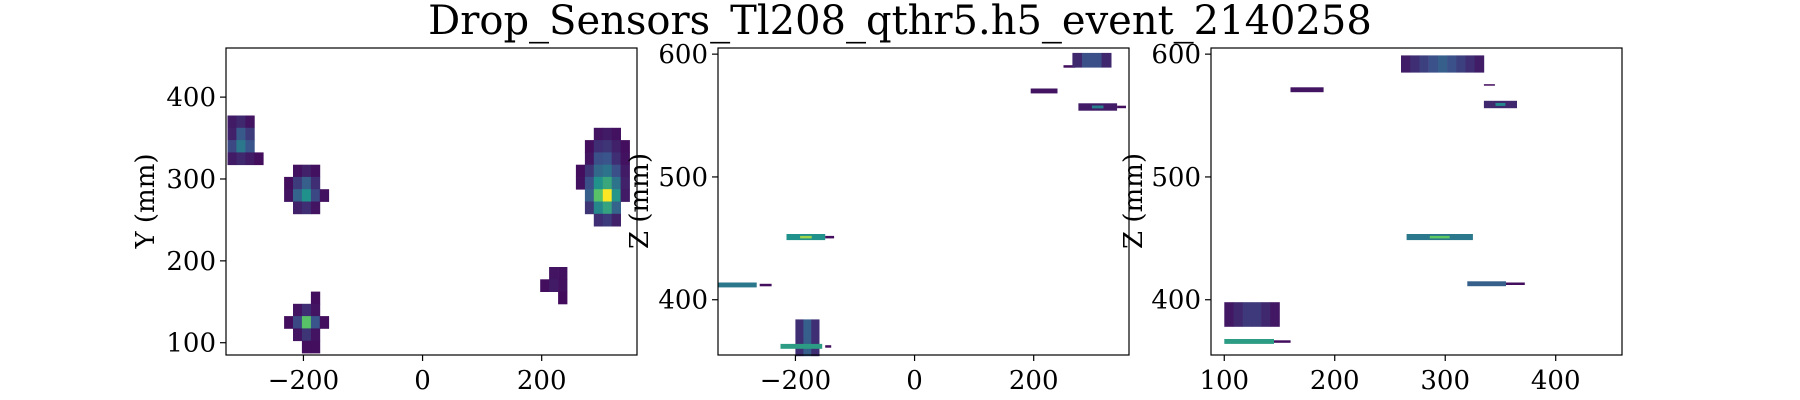 The height and width of the screenshot is (400, 1800). Describe the element at coordinates (1176, 178) in the screenshot. I see `y-tick-label: 500` at that location.